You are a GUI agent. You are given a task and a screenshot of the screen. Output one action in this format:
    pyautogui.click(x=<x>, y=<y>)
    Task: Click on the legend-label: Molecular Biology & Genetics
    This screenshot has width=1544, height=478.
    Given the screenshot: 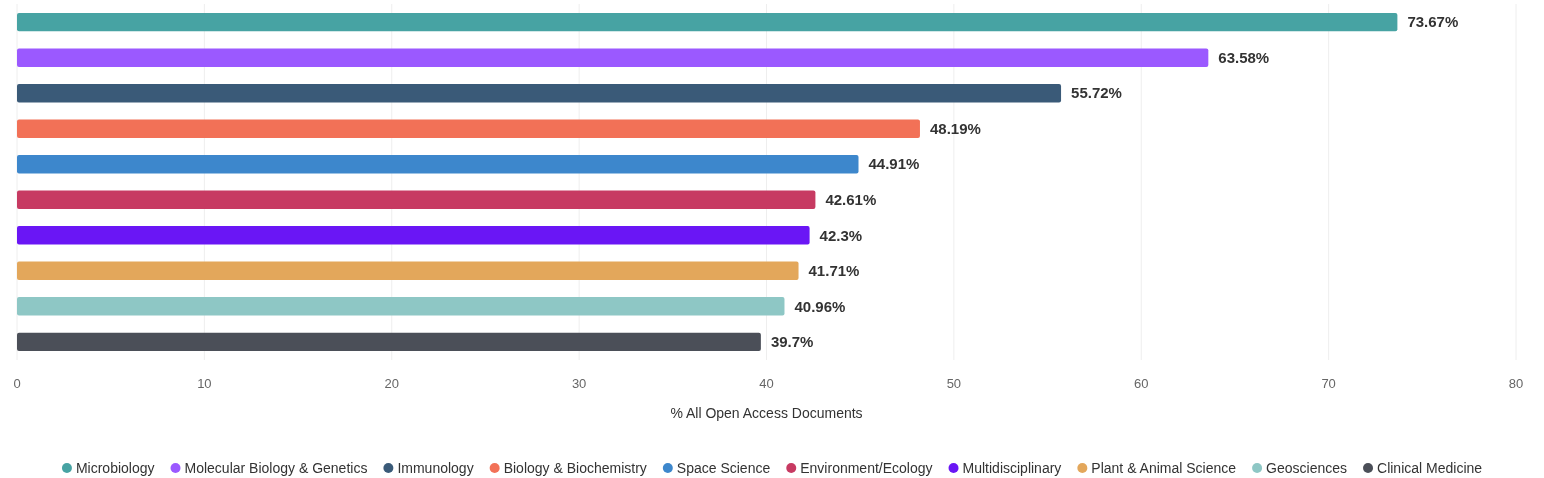 What is the action you would take?
    pyautogui.click(x=276, y=467)
    